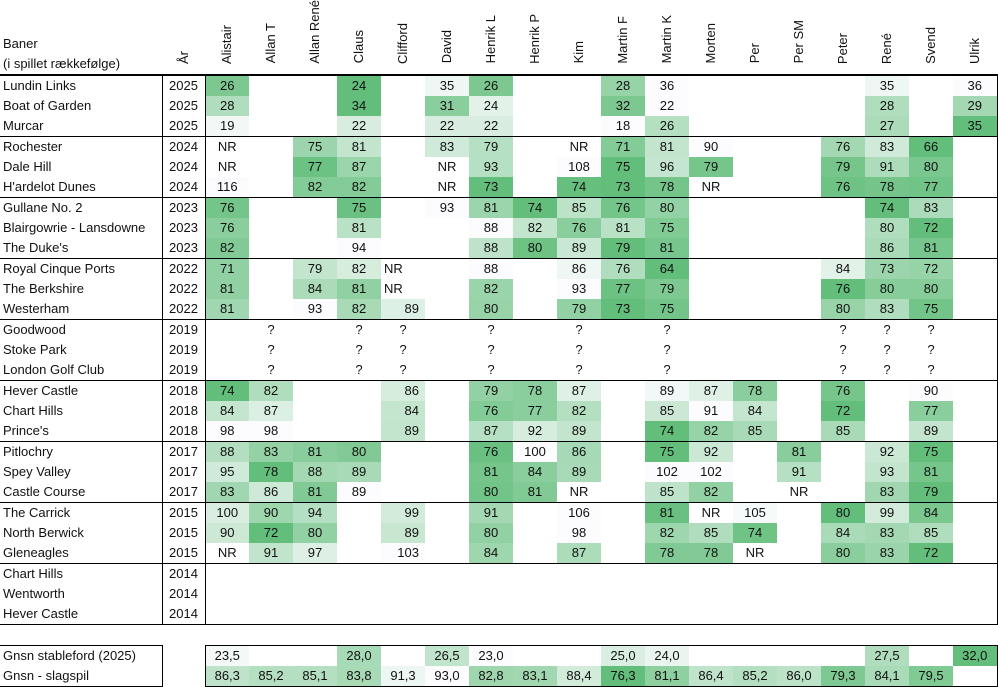 Image resolution: width=998 pixels, height=687 pixels. Describe the element at coordinates (579, 676) in the screenshot. I see `summary-value: 88,4` at that location.